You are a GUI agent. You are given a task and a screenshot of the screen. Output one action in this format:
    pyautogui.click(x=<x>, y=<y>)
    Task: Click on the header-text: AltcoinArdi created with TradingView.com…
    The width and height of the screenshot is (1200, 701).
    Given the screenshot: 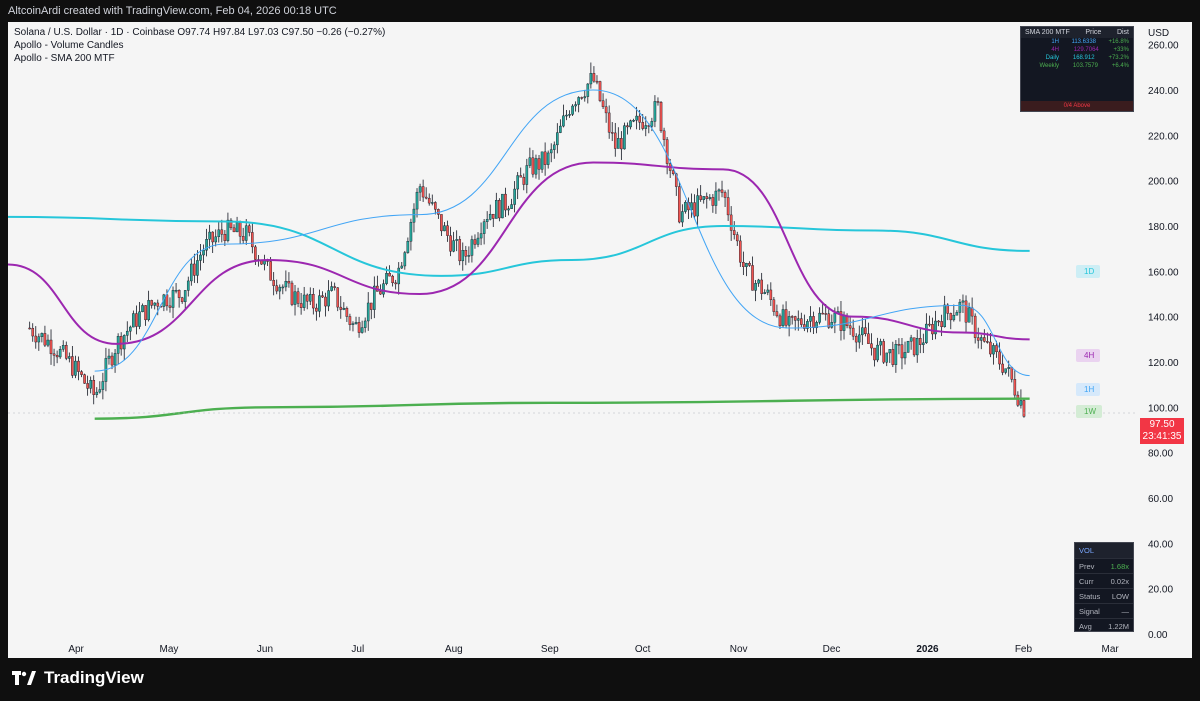 What is the action you would take?
    pyautogui.click(x=172, y=11)
    